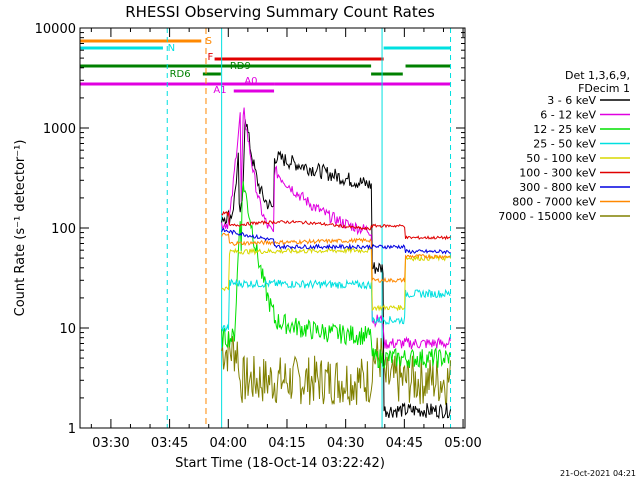 Image resolution: width=640 pixels, height=480 pixels. I want to click on x-tick-label: 03:30, so click(110, 443).